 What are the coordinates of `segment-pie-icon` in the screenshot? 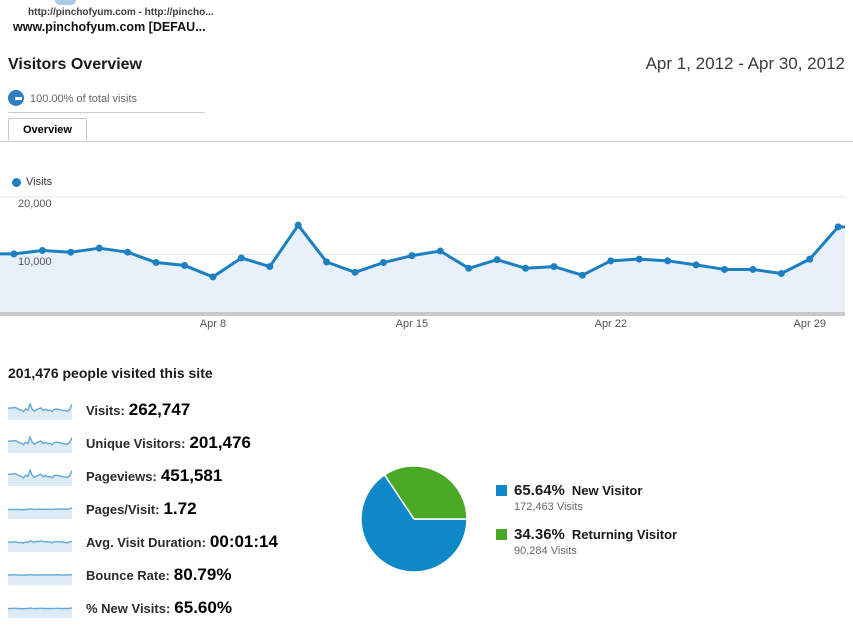 It's located at (16, 98).